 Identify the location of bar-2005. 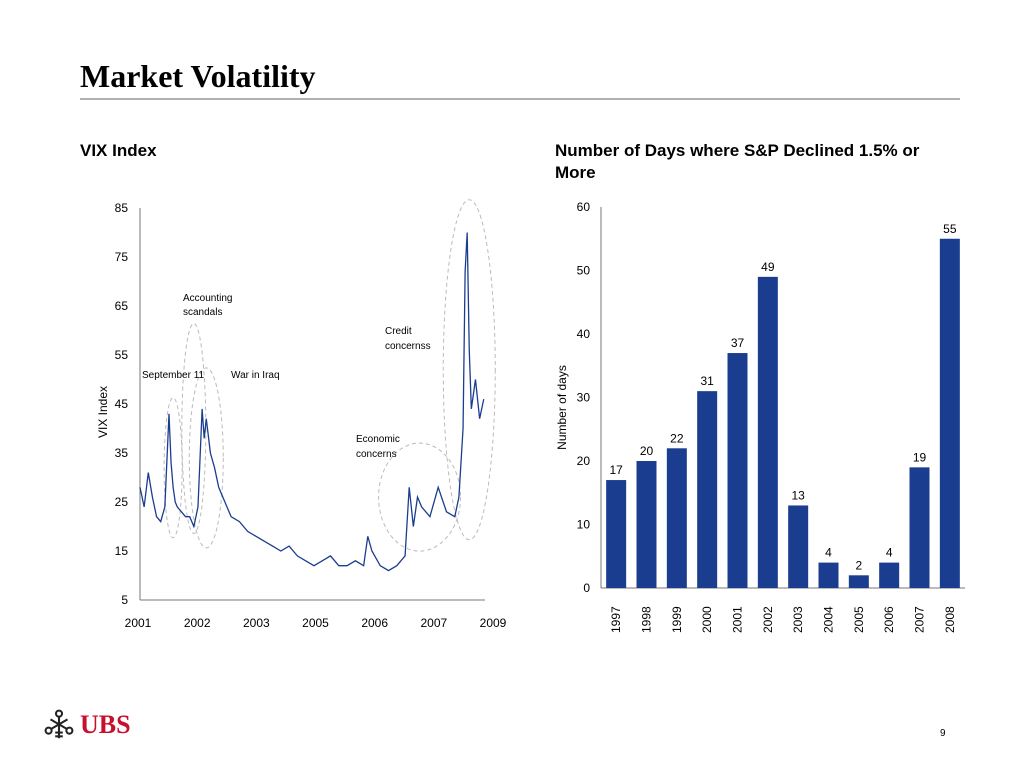
(858, 581).